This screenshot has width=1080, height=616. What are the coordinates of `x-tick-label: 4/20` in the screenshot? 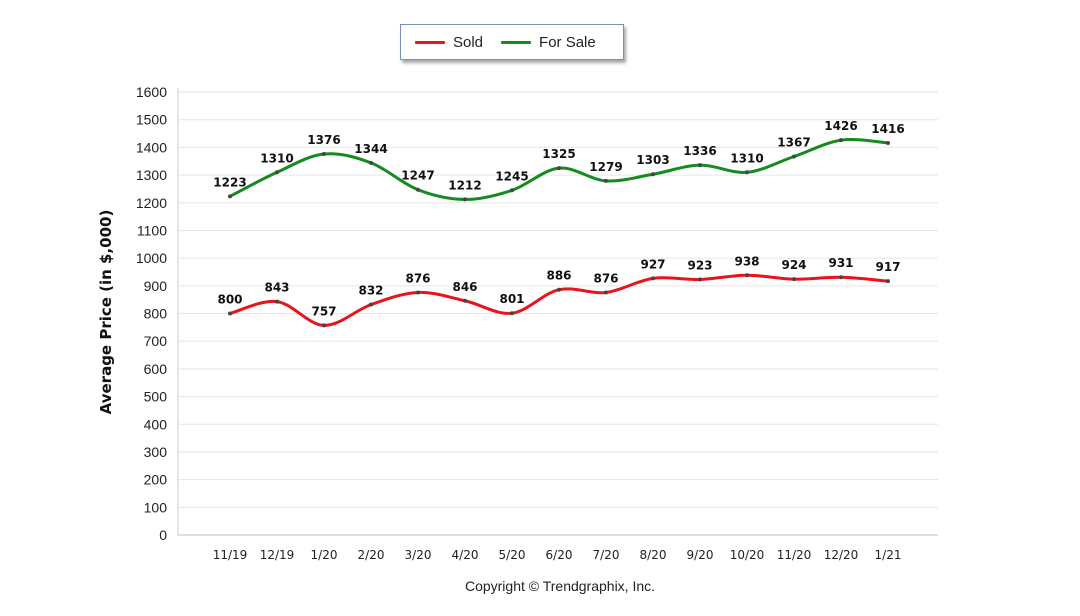 It's located at (465, 555).